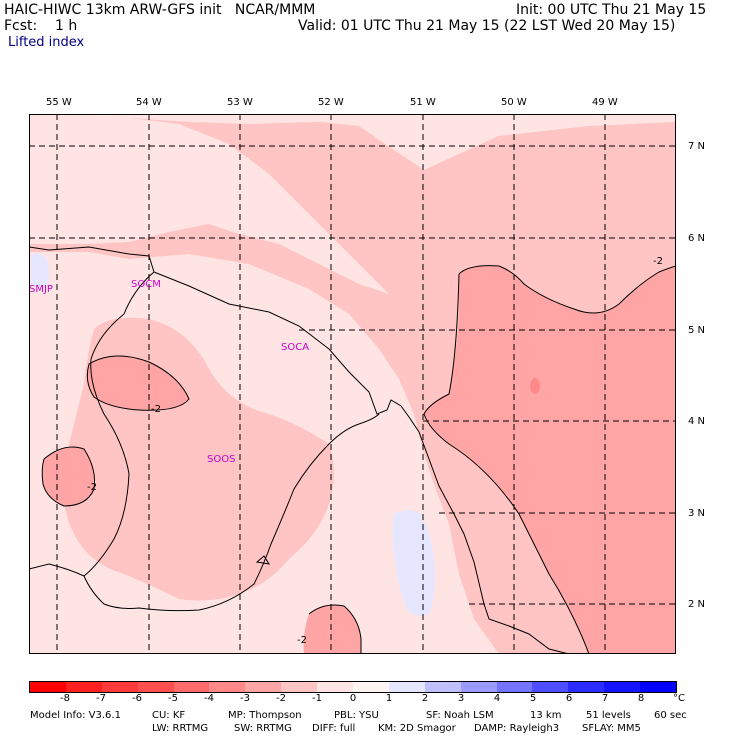 Image resolution: width=740 pixels, height=740 pixels. I want to click on fill-speck, so click(535, 386).